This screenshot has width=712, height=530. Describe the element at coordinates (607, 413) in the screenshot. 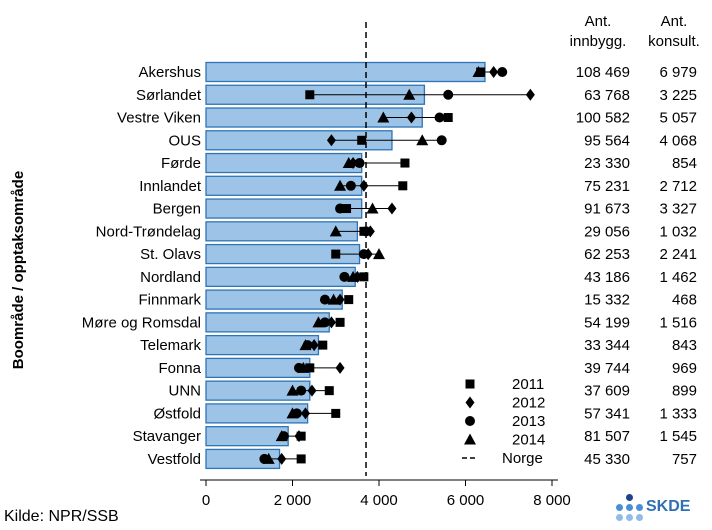

I see `innbyggere-value: 57 341` at that location.